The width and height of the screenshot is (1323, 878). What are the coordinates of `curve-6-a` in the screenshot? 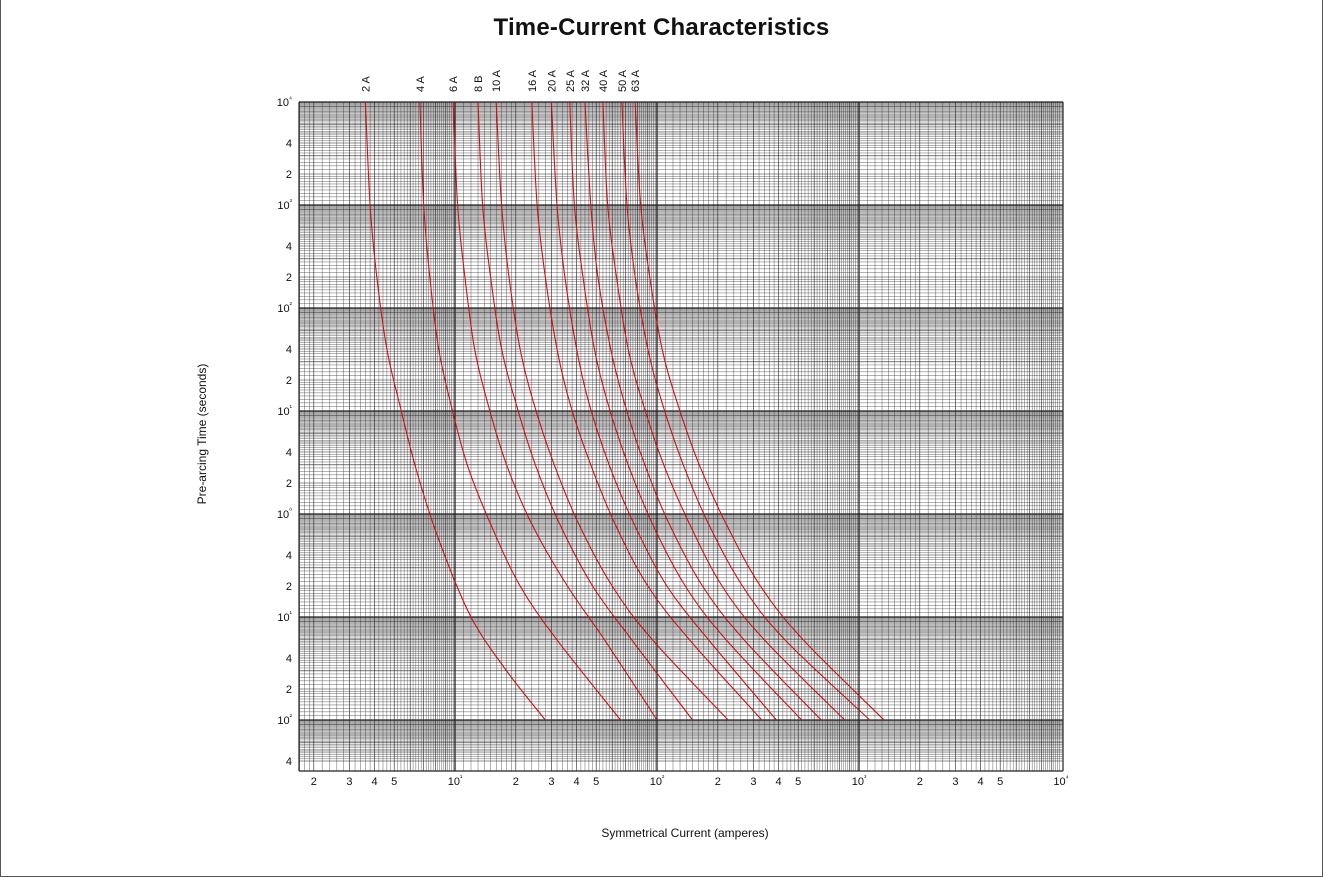 It's located at (555, 411).